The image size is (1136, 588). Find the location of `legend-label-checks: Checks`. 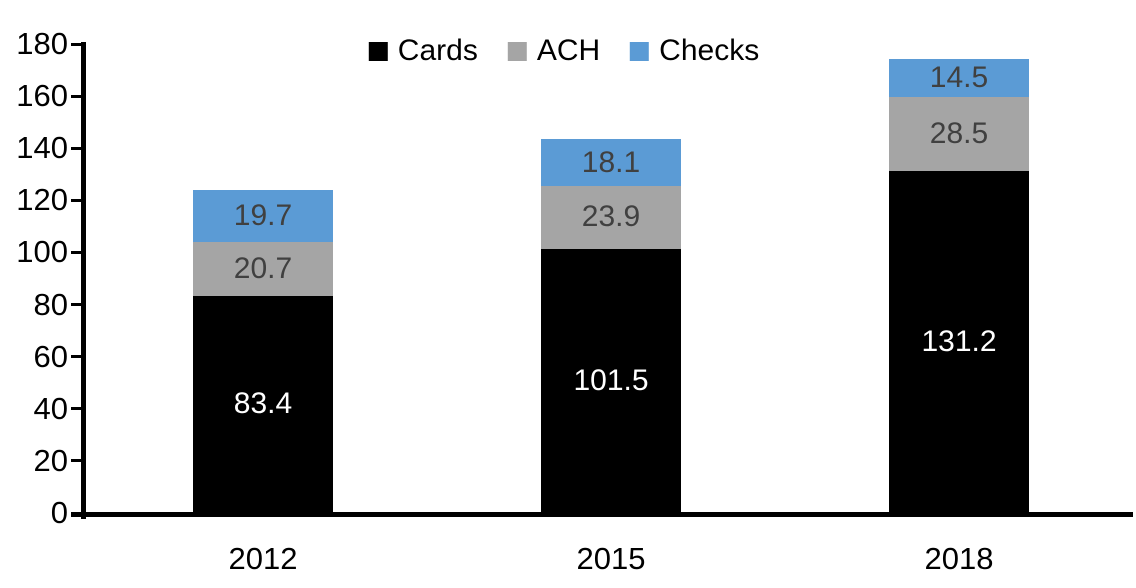

legend-label-checks: Checks is located at coordinates (709, 50).